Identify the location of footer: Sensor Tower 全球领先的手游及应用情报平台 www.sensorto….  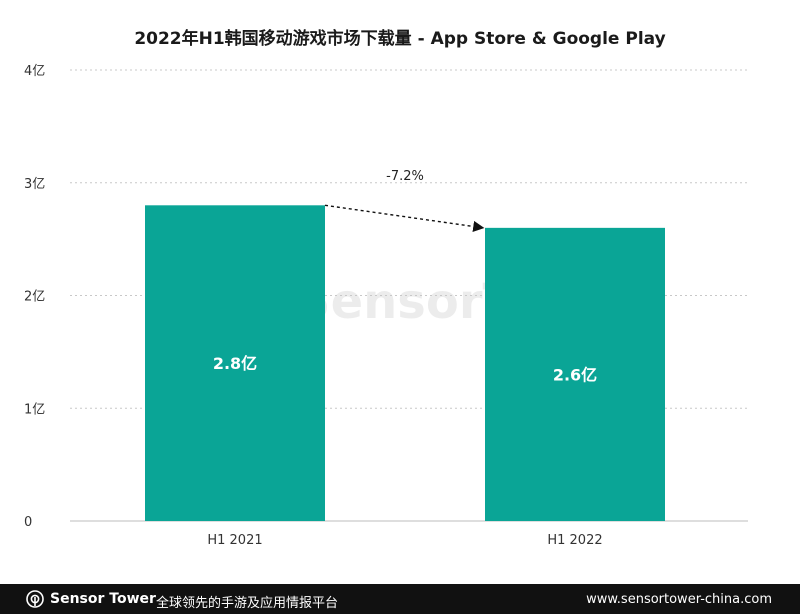
(400, 599).